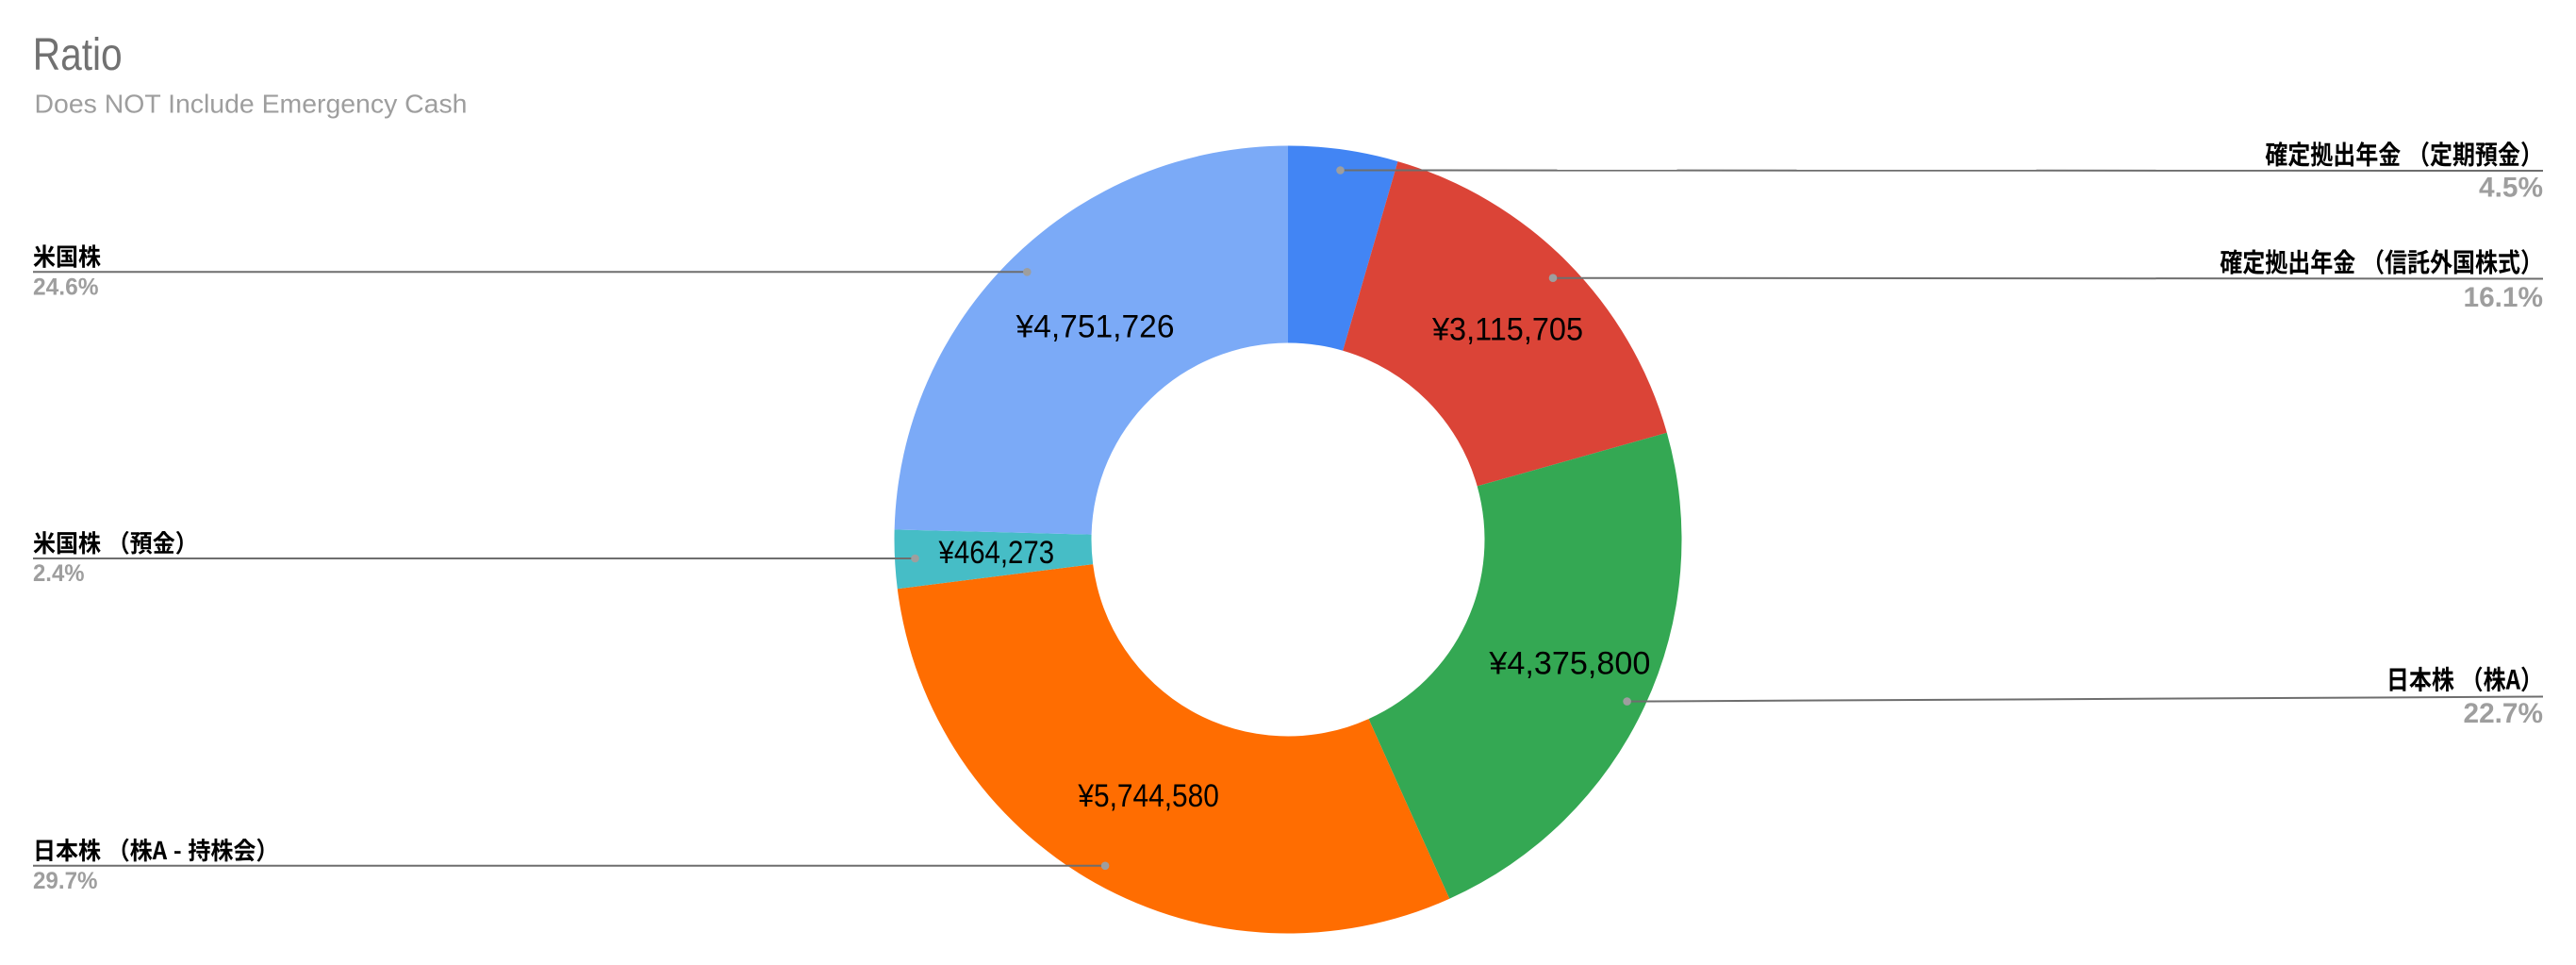  What do you see at coordinates (251, 104) in the screenshot?
I see `svg-text:Does NOT Include Emergency Cas: Does NOT Include Emergency Cash` at bounding box center [251, 104].